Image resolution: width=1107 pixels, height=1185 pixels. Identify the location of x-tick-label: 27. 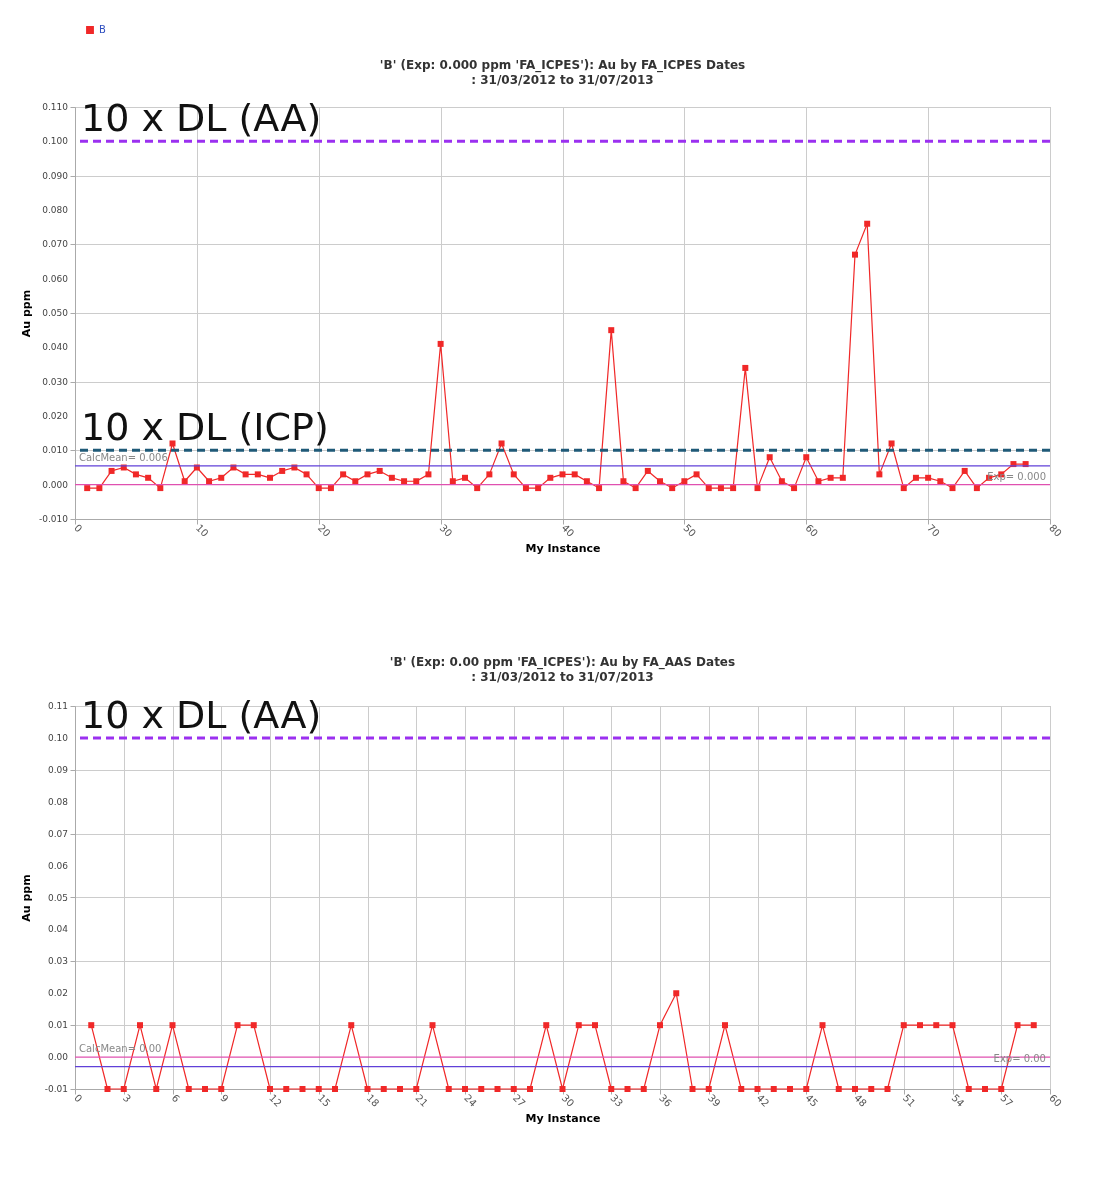
(519, 1101).